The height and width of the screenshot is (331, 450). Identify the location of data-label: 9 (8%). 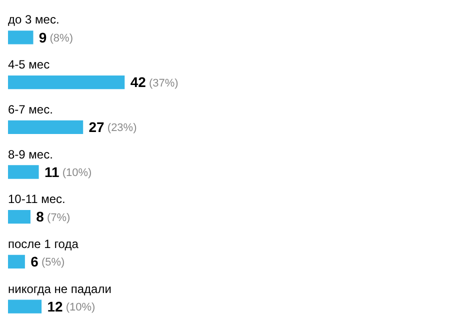
(55, 37).